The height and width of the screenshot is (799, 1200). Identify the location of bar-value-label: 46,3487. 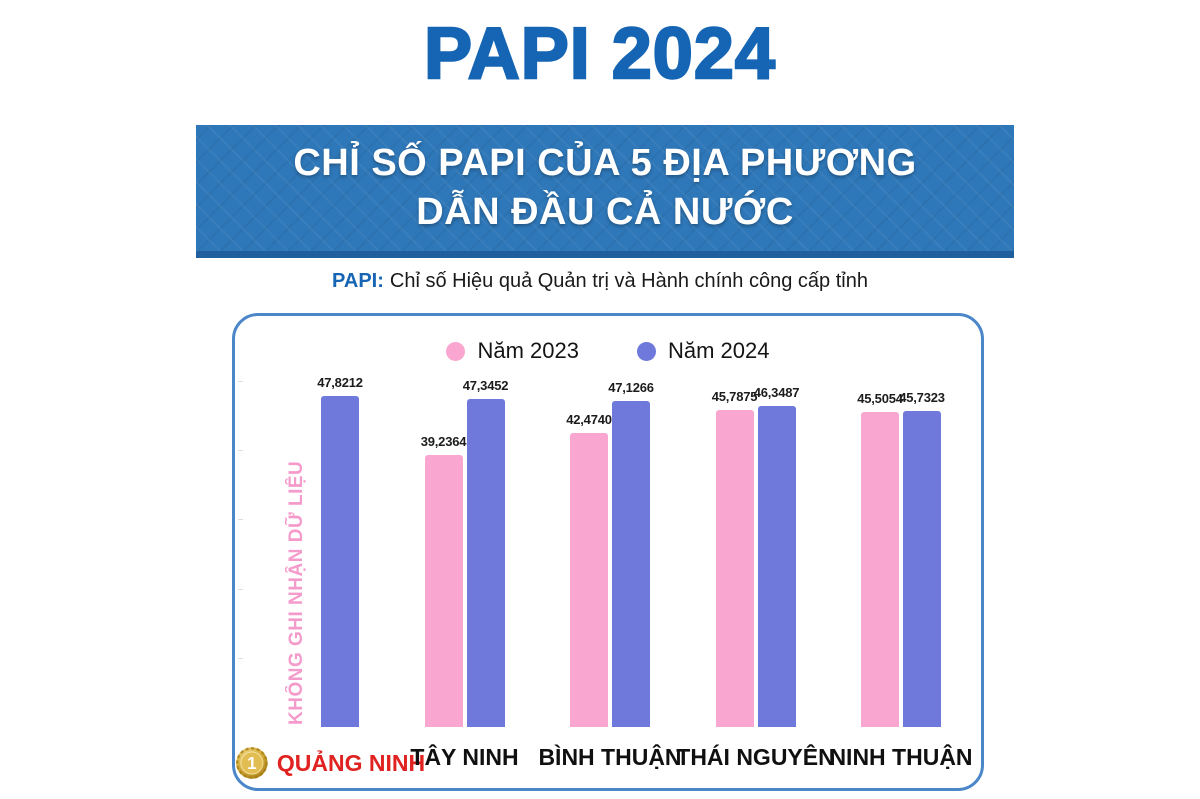
(776, 392).